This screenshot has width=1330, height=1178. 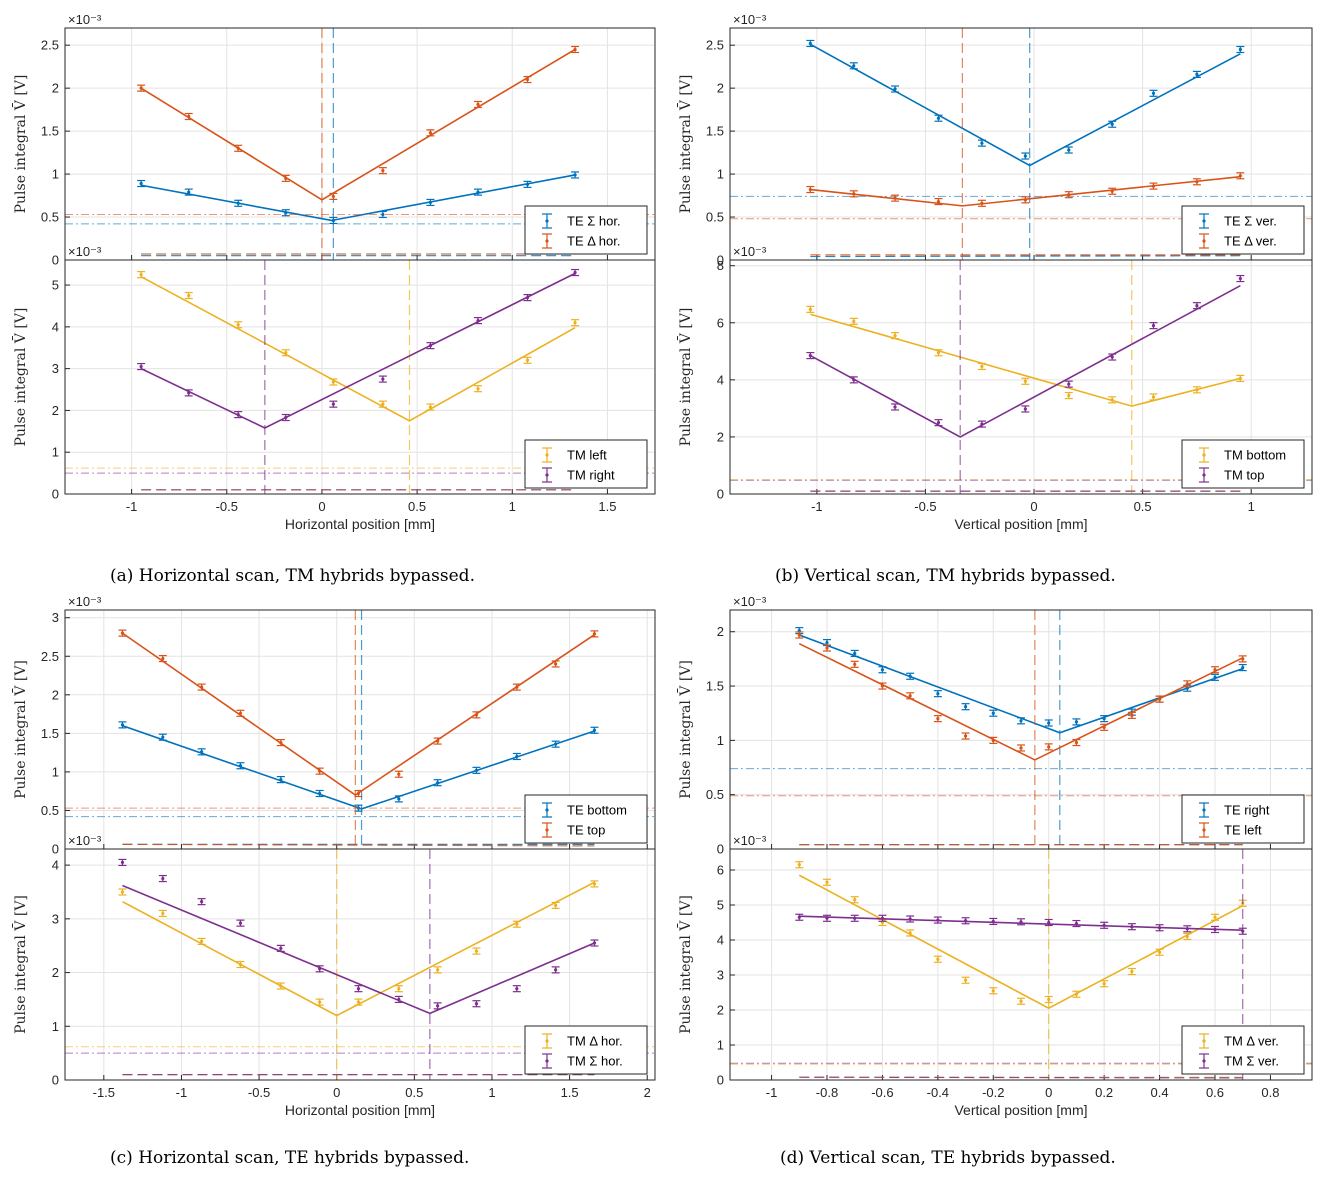 I want to click on x-axis-label: Horizontal position [mm], so click(x=360, y=1110).